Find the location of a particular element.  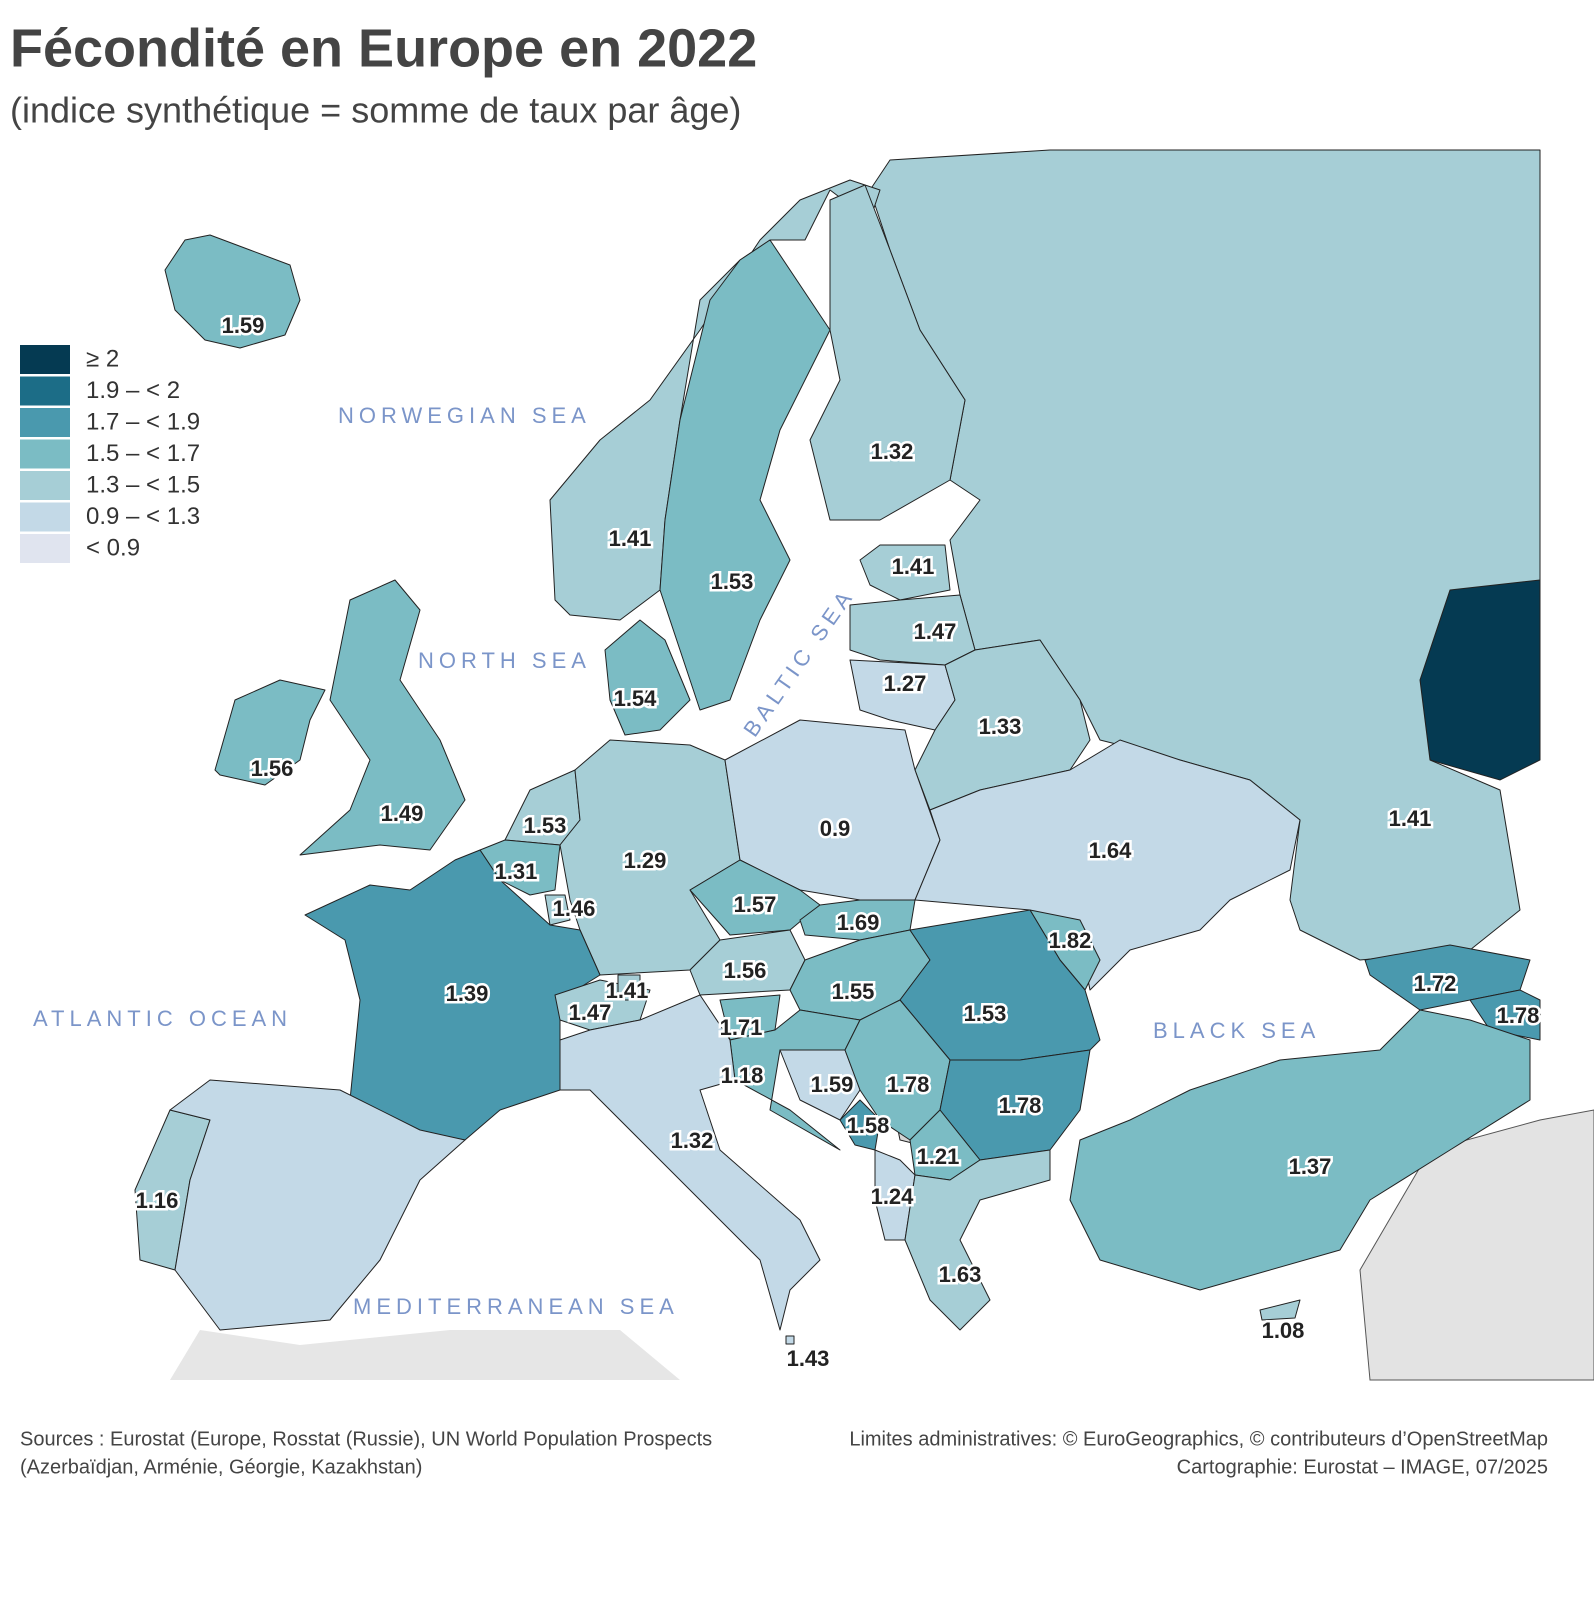

value-label: 1.71 is located at coordinates (741, 1027).